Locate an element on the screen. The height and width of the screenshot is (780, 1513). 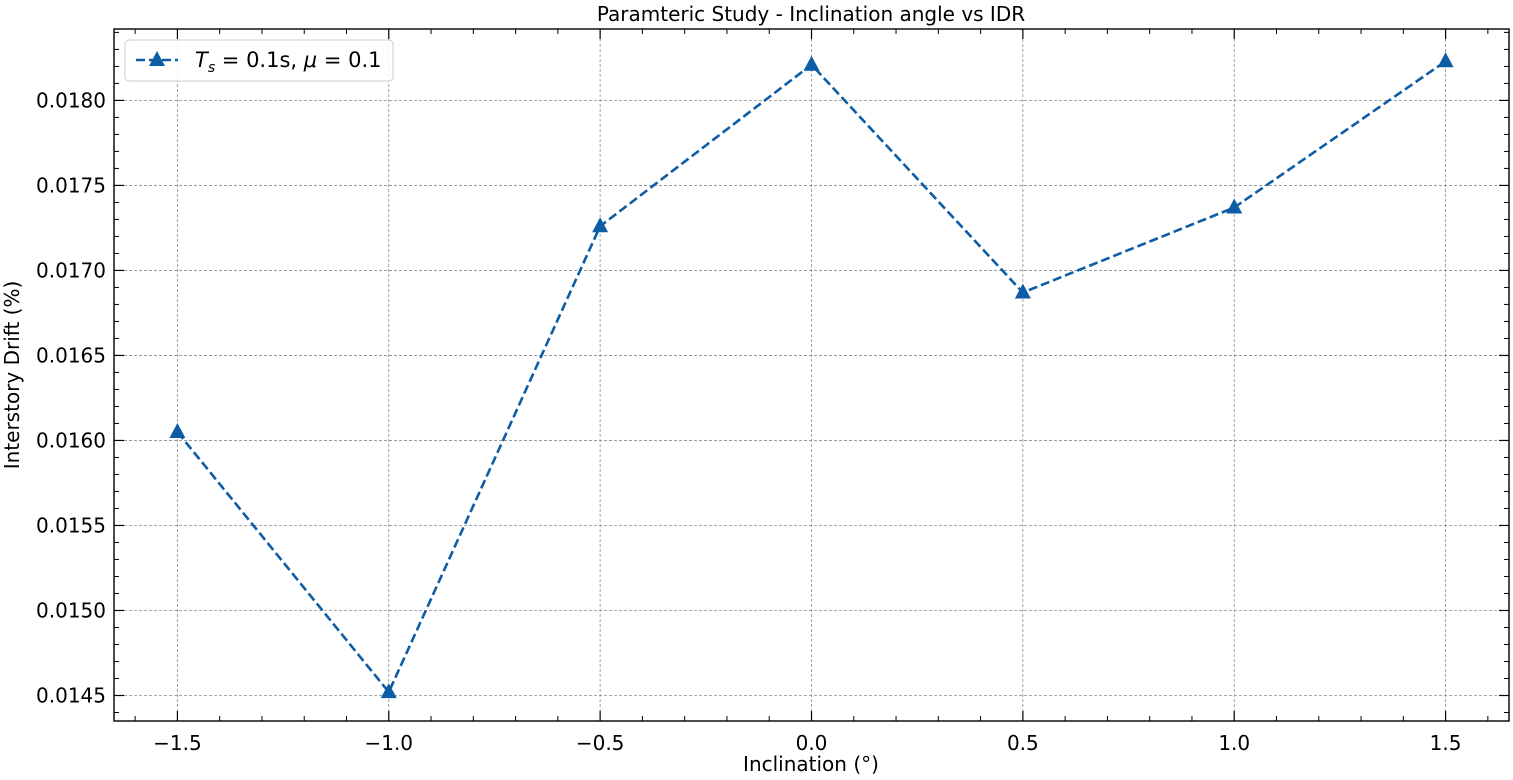
x-tick-label: −1.5 is located at coordinates (177, 743).